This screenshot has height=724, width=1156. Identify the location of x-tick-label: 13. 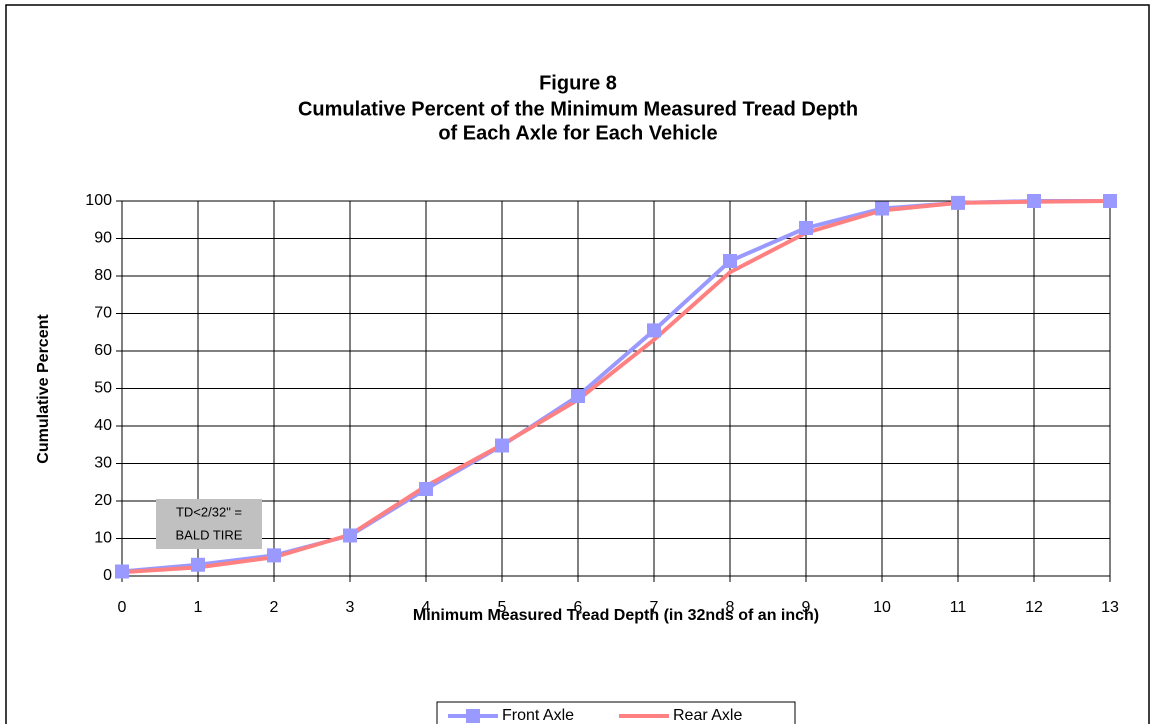
(1110, 607).